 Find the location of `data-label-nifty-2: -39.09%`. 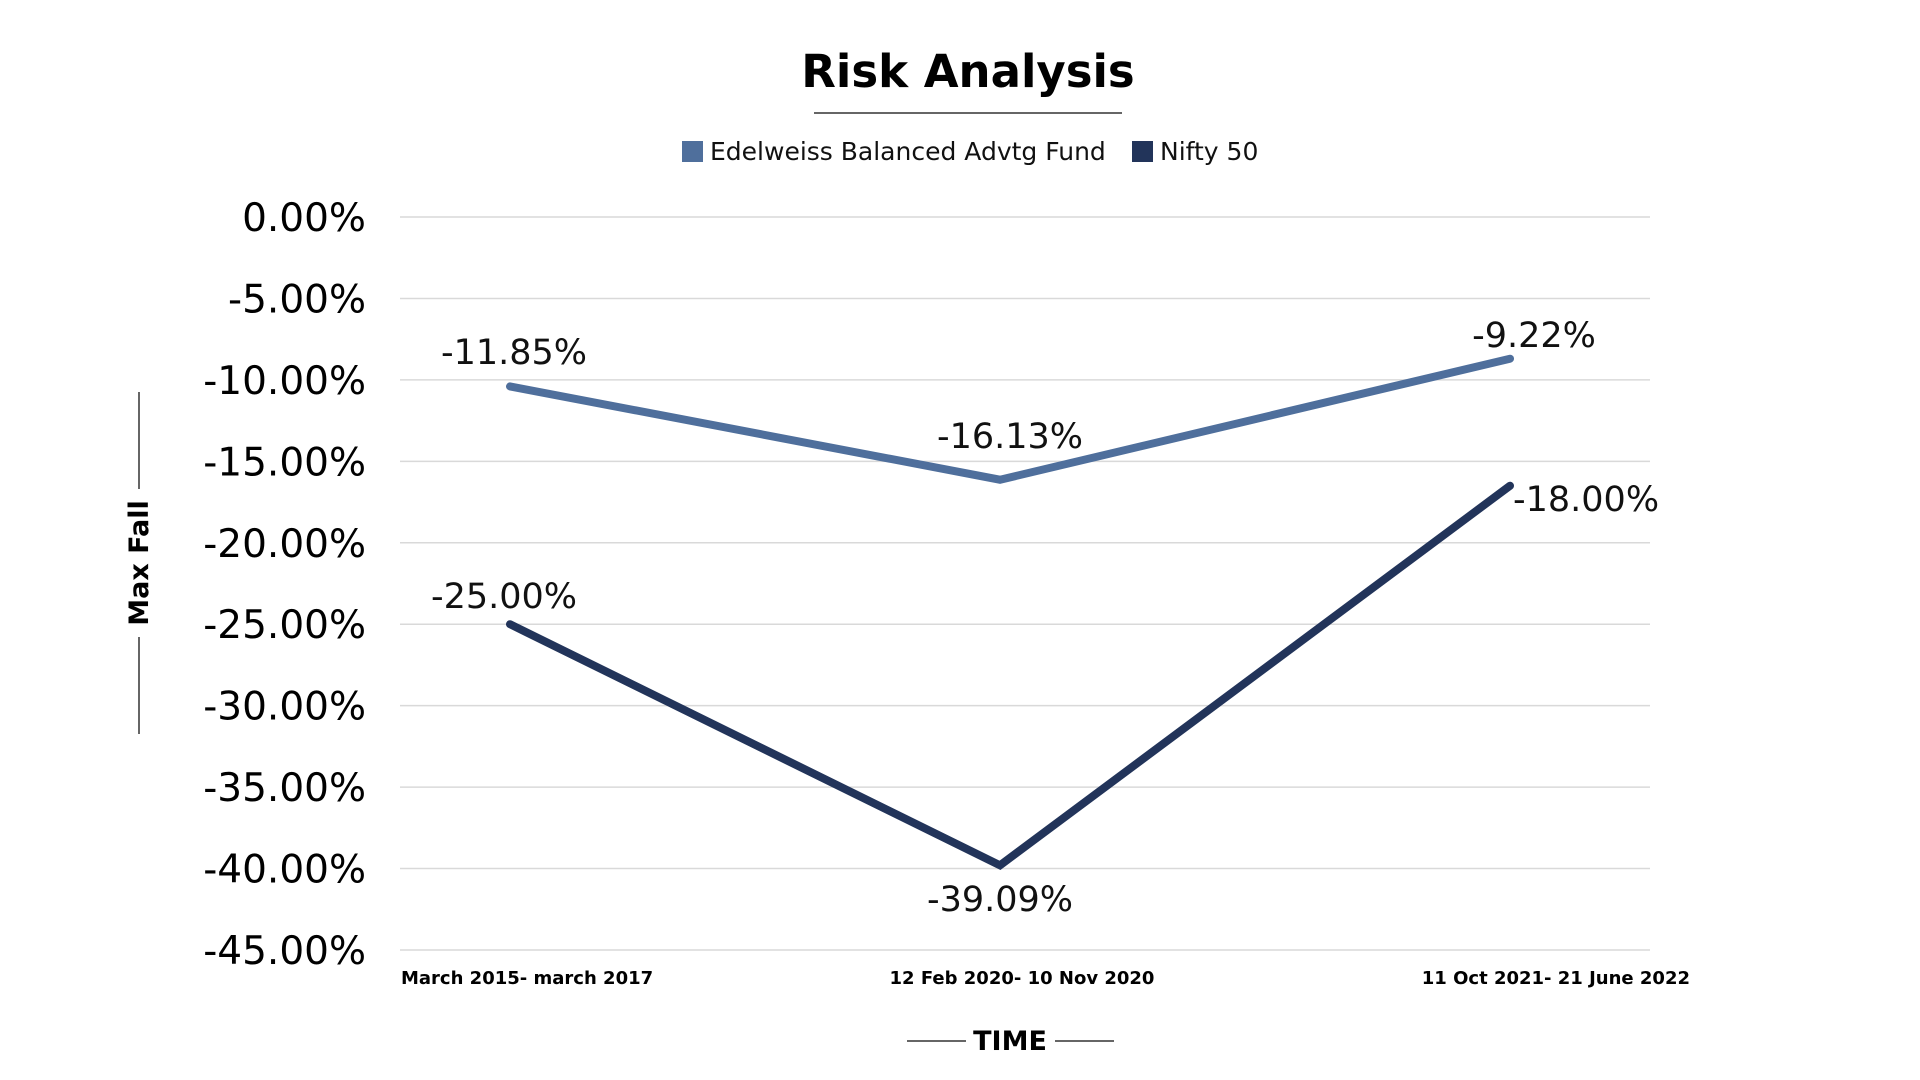

data-label-nifty-2: -39.09% is located at coordinates (1000, 900).